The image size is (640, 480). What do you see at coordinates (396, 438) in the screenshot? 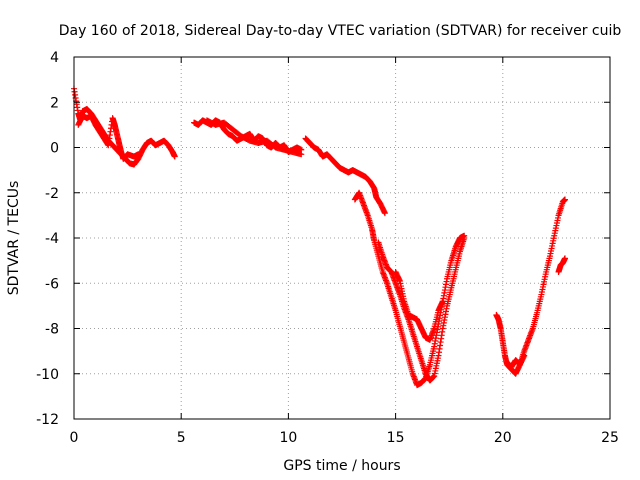
I see `x-tick-label: 15` at bounding box center [396, 438].